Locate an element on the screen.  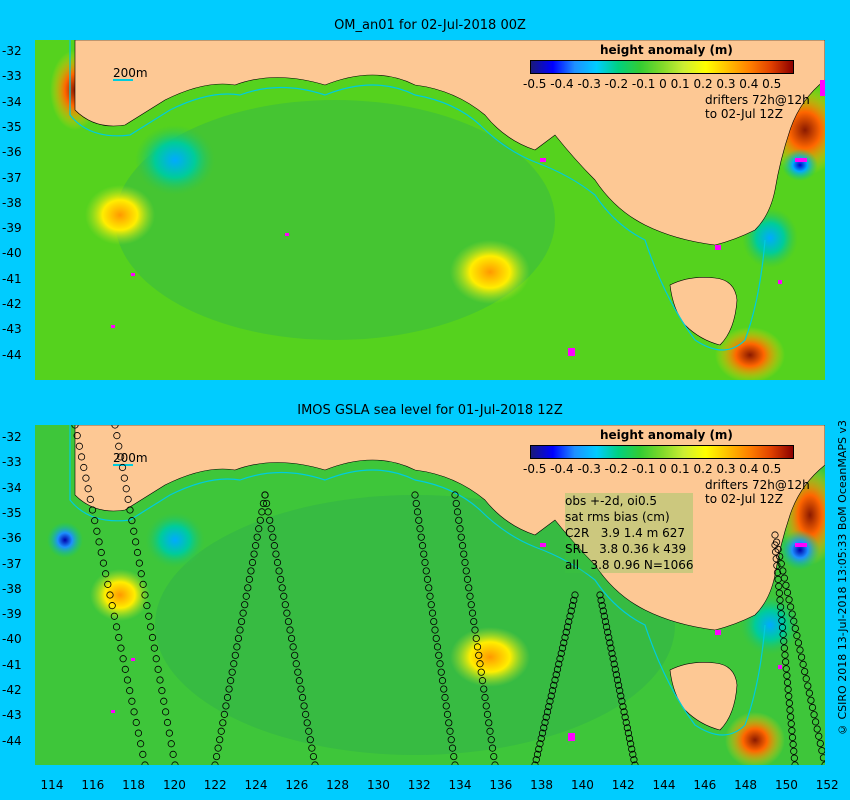
stats-line: SRL 3.8 0.36 k 439 is located at coordinates (626, 549).